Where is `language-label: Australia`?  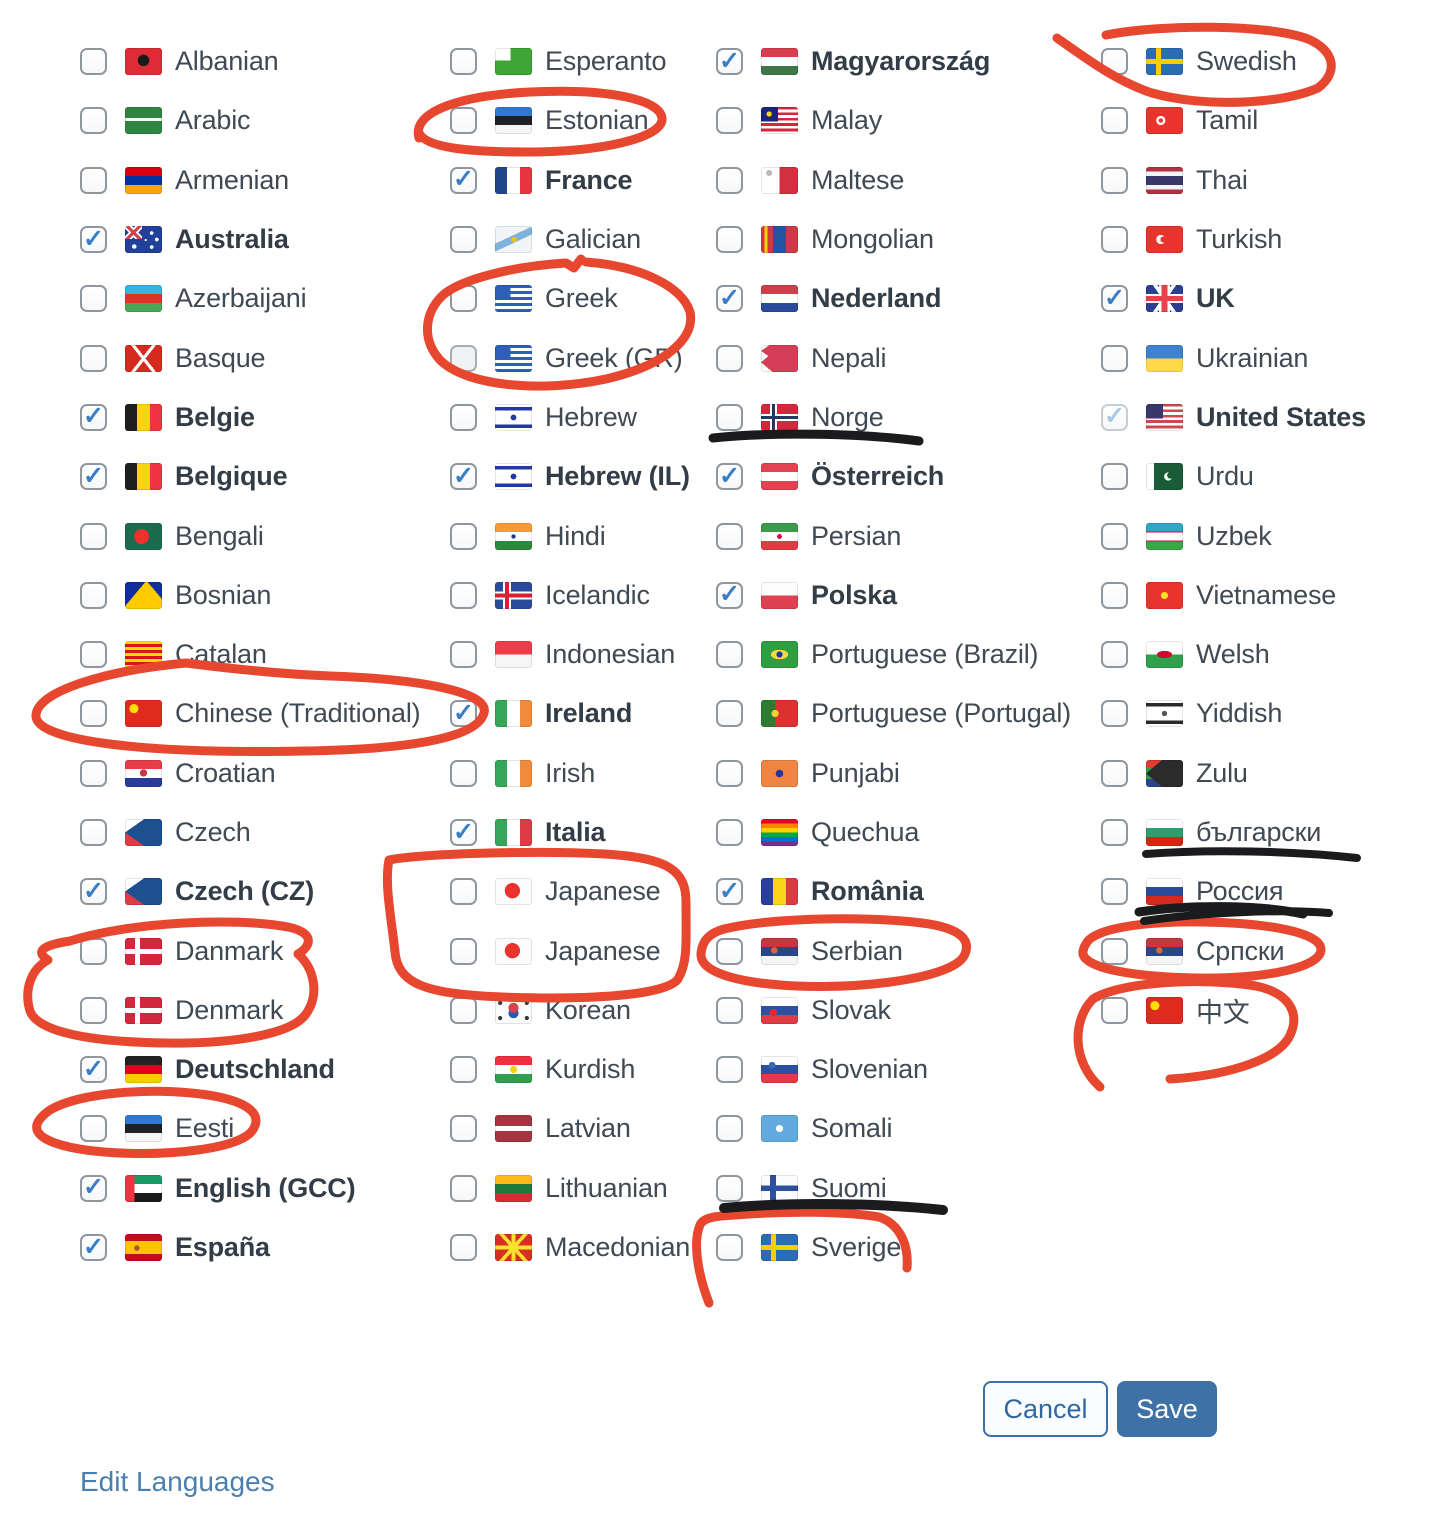
language-label: Australia is located at coordinates (232, 239).